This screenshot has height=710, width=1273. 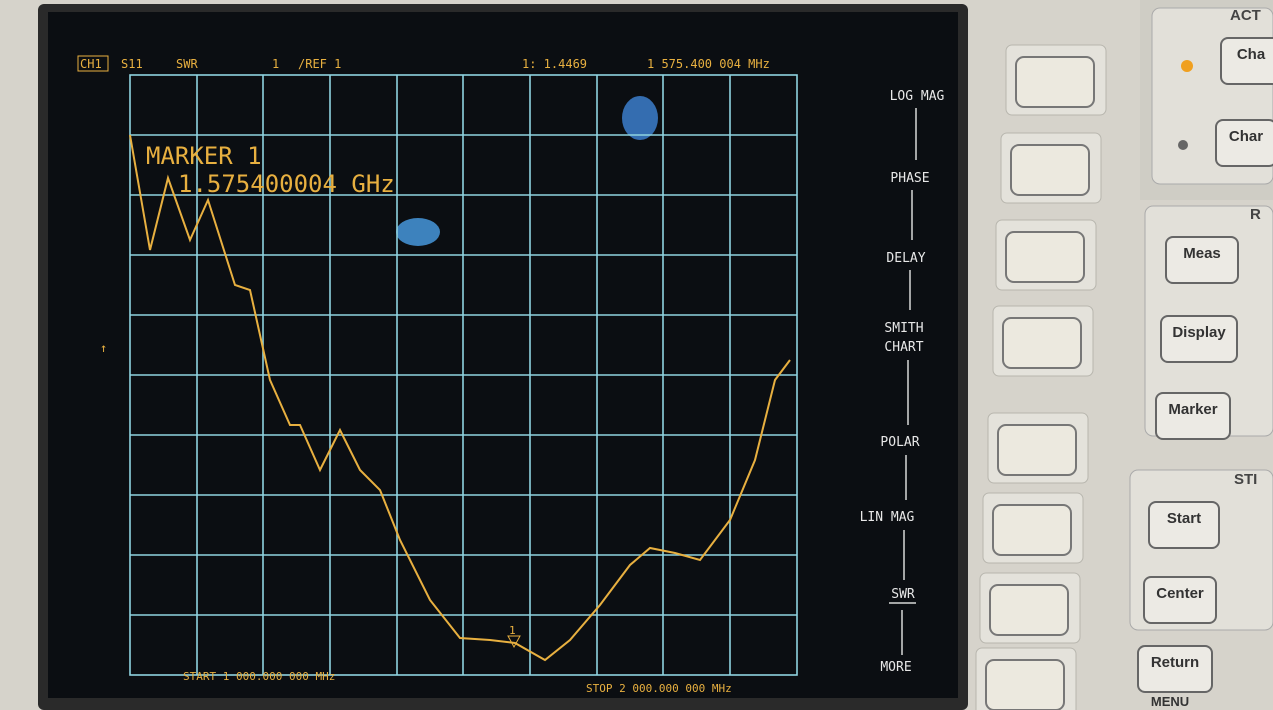 I want to click on softkey-buttons, so click(x=1041, y=377).